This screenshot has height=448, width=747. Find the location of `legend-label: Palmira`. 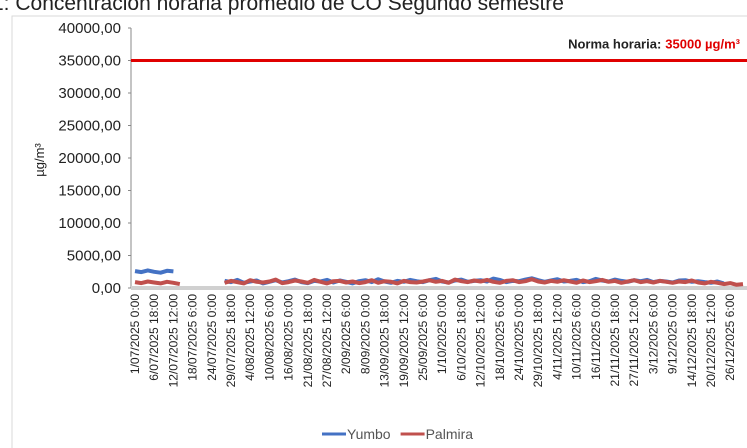

legend-label: Palmira is located at coordinates (450, 434).